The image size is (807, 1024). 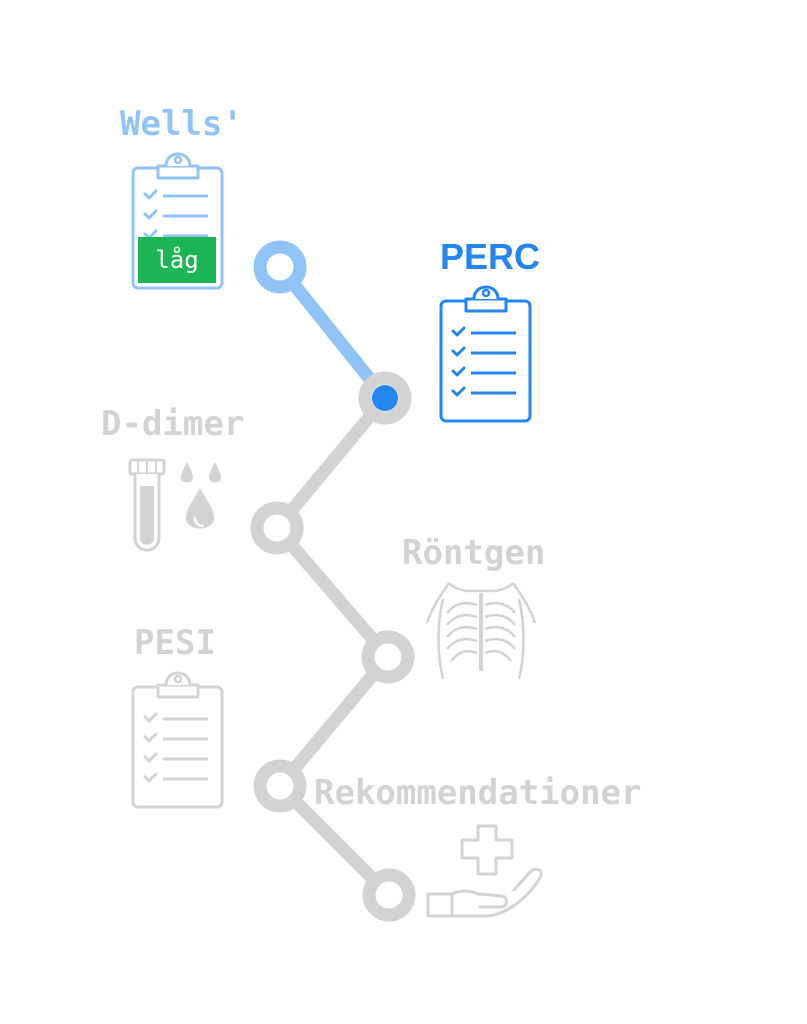 I want to click on current-step-indicator, so click(x=385, y=398).